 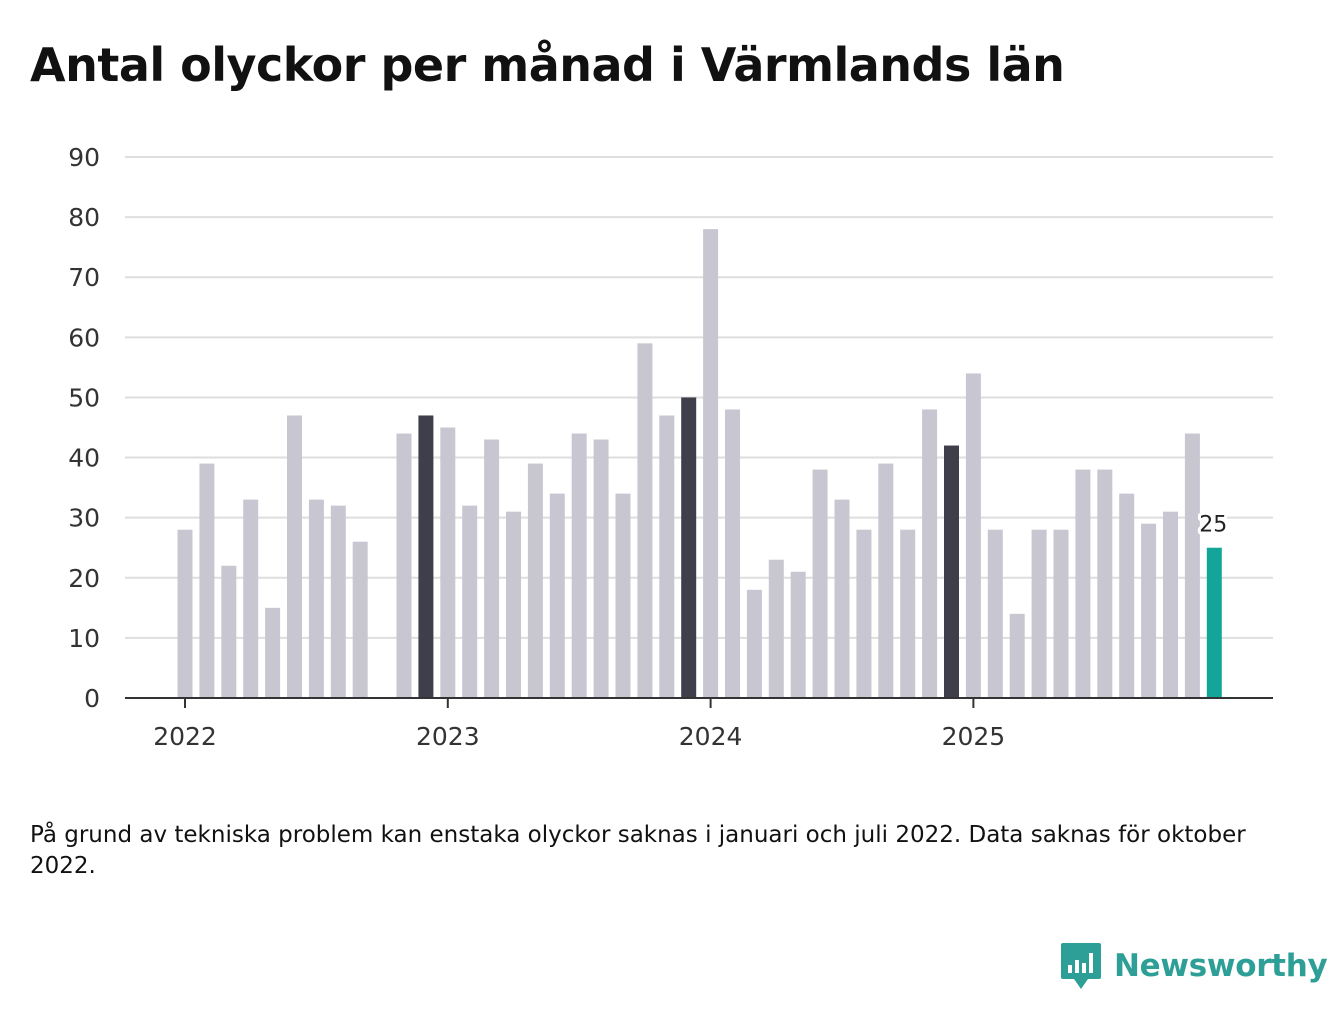 I want to click on y-tick-label: 0, so click(x=92, y=698).